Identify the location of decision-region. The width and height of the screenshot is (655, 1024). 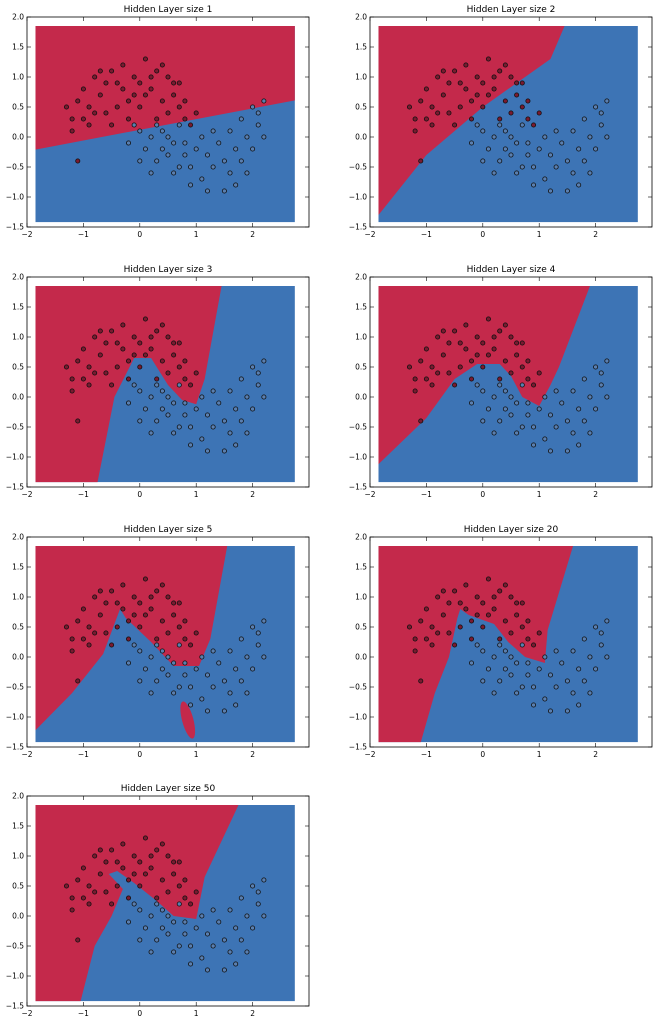
(508, 644).